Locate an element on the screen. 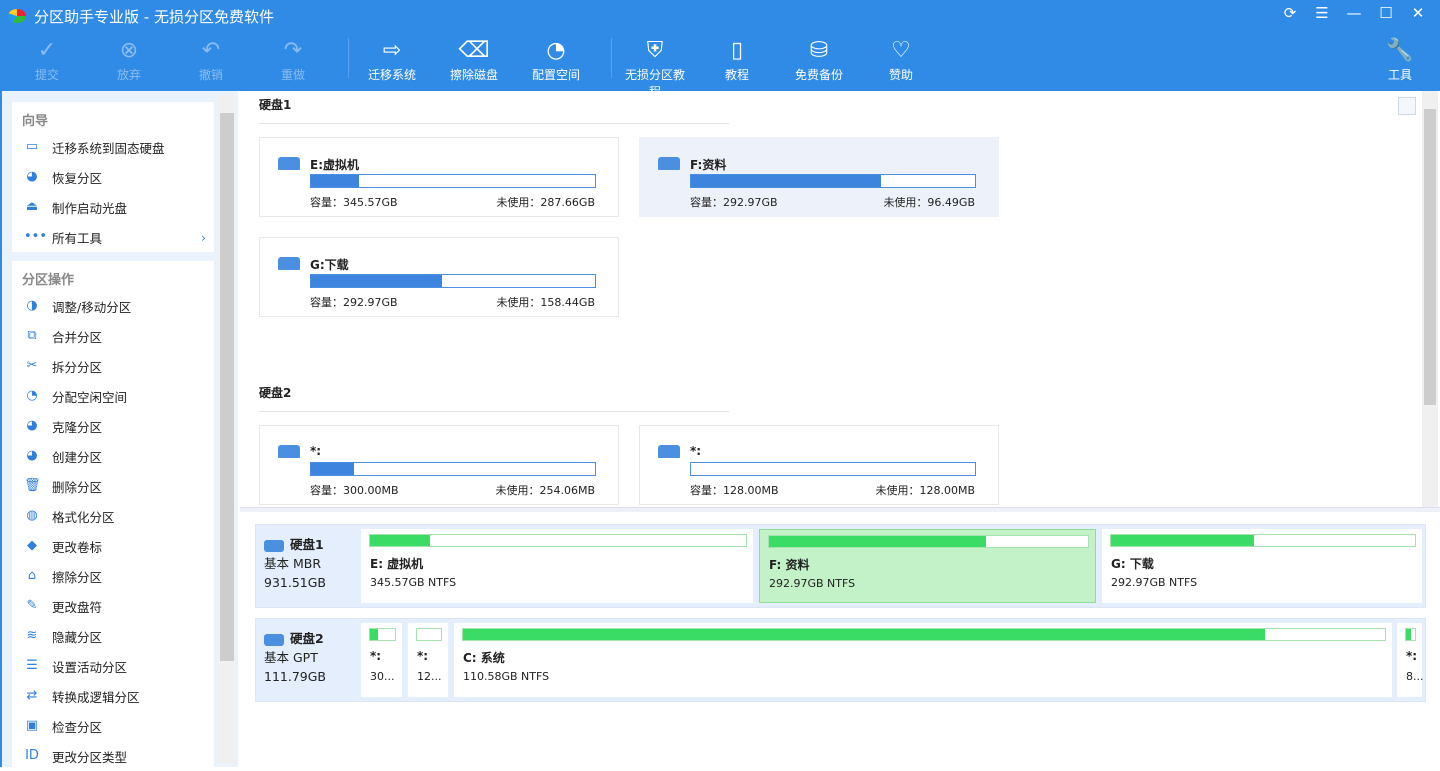  redo-icon: ↷ is located at coordinates (293, 50).